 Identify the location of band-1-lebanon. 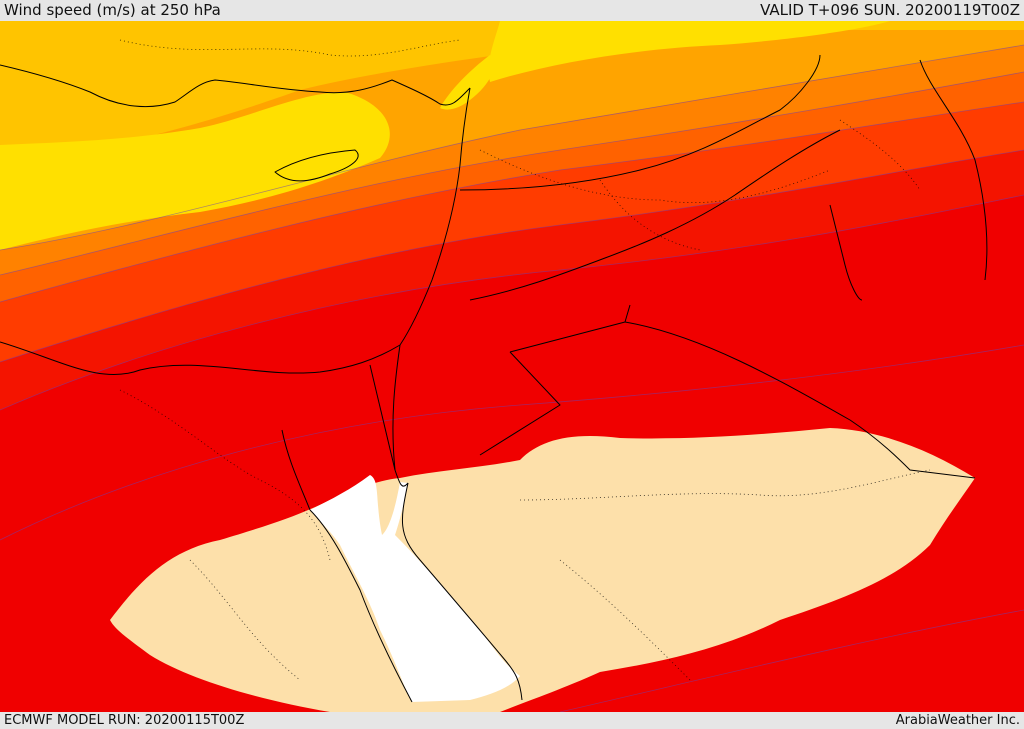
(467, 82).